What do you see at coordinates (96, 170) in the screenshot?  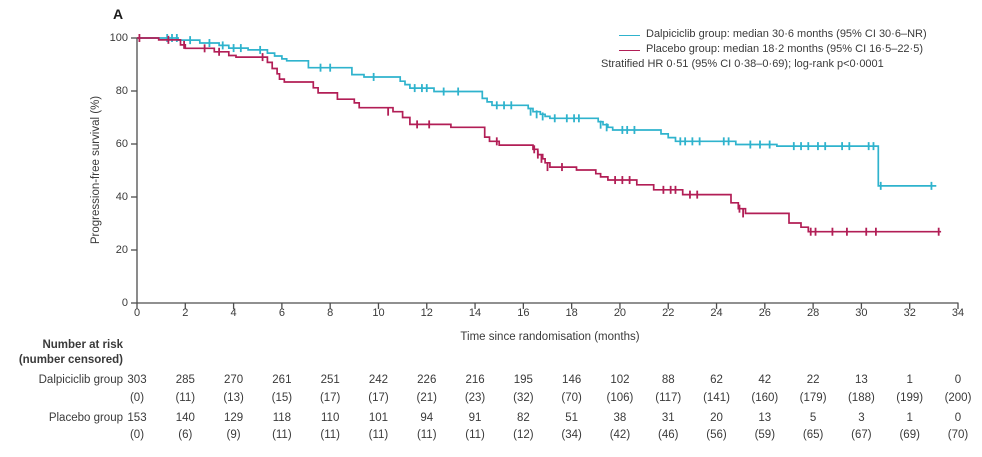 I see `y-axis-title: Progression-free survival (%)` at bounding box center [96, 170].